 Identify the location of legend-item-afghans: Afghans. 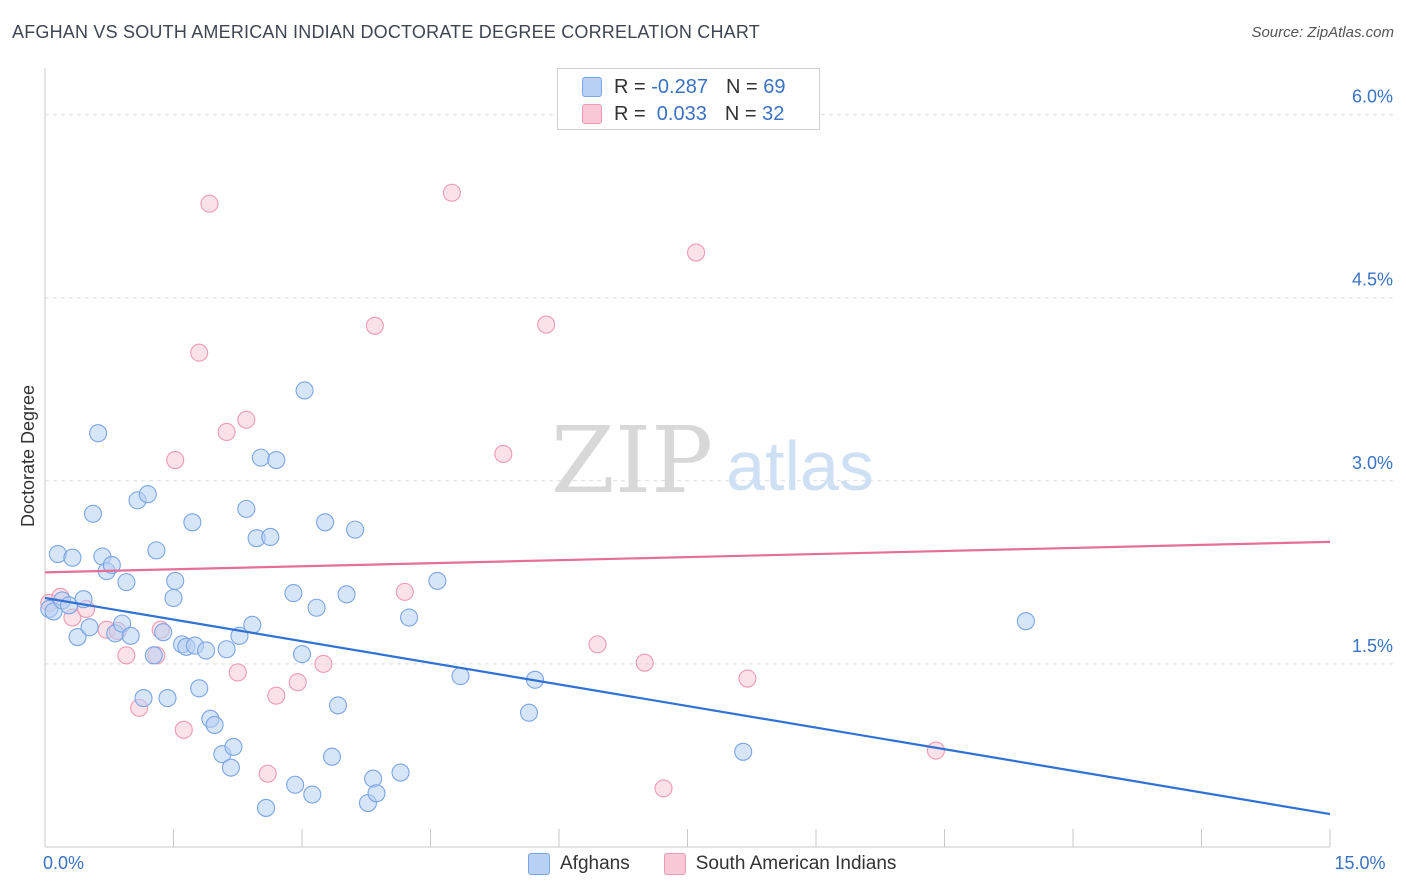
(579, 864).